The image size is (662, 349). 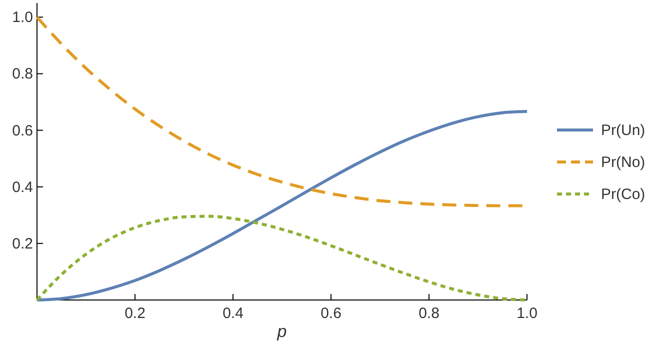 I want to click on x-tick-label: 1.0, so click(x=527, y=313).